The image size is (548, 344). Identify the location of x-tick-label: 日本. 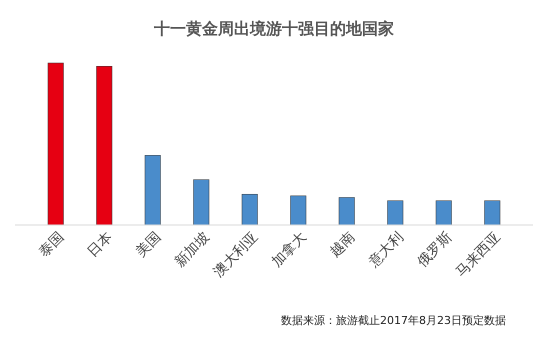
(100, 244).